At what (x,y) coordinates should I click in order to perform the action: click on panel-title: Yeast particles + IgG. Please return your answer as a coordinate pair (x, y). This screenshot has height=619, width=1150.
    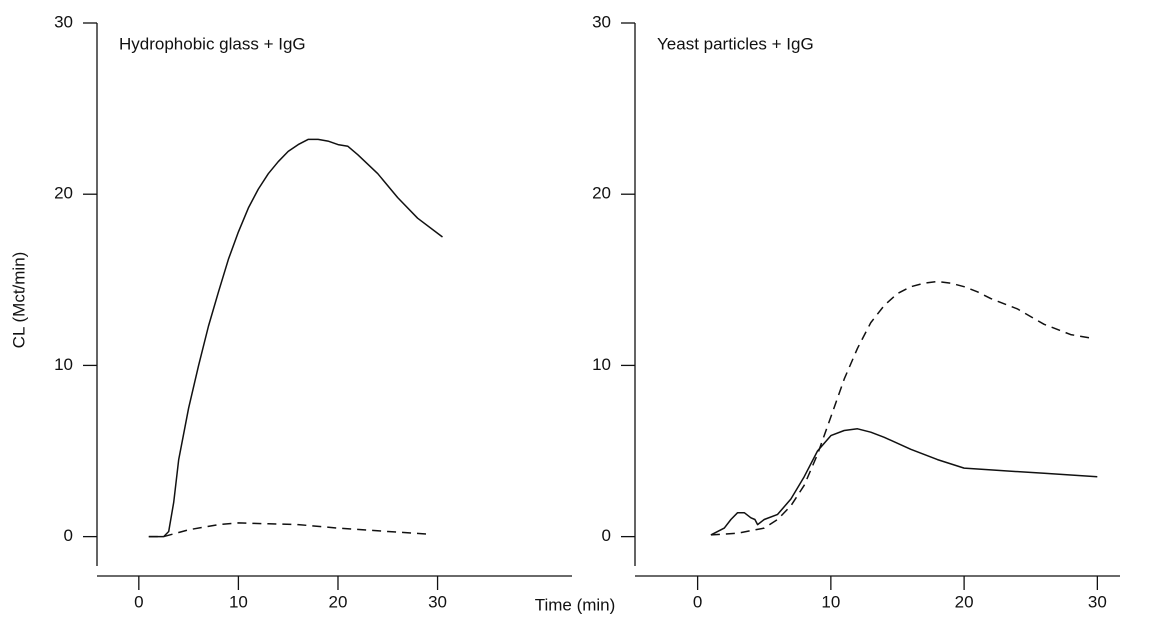
    Looking at the image, I should click on (735, 43).